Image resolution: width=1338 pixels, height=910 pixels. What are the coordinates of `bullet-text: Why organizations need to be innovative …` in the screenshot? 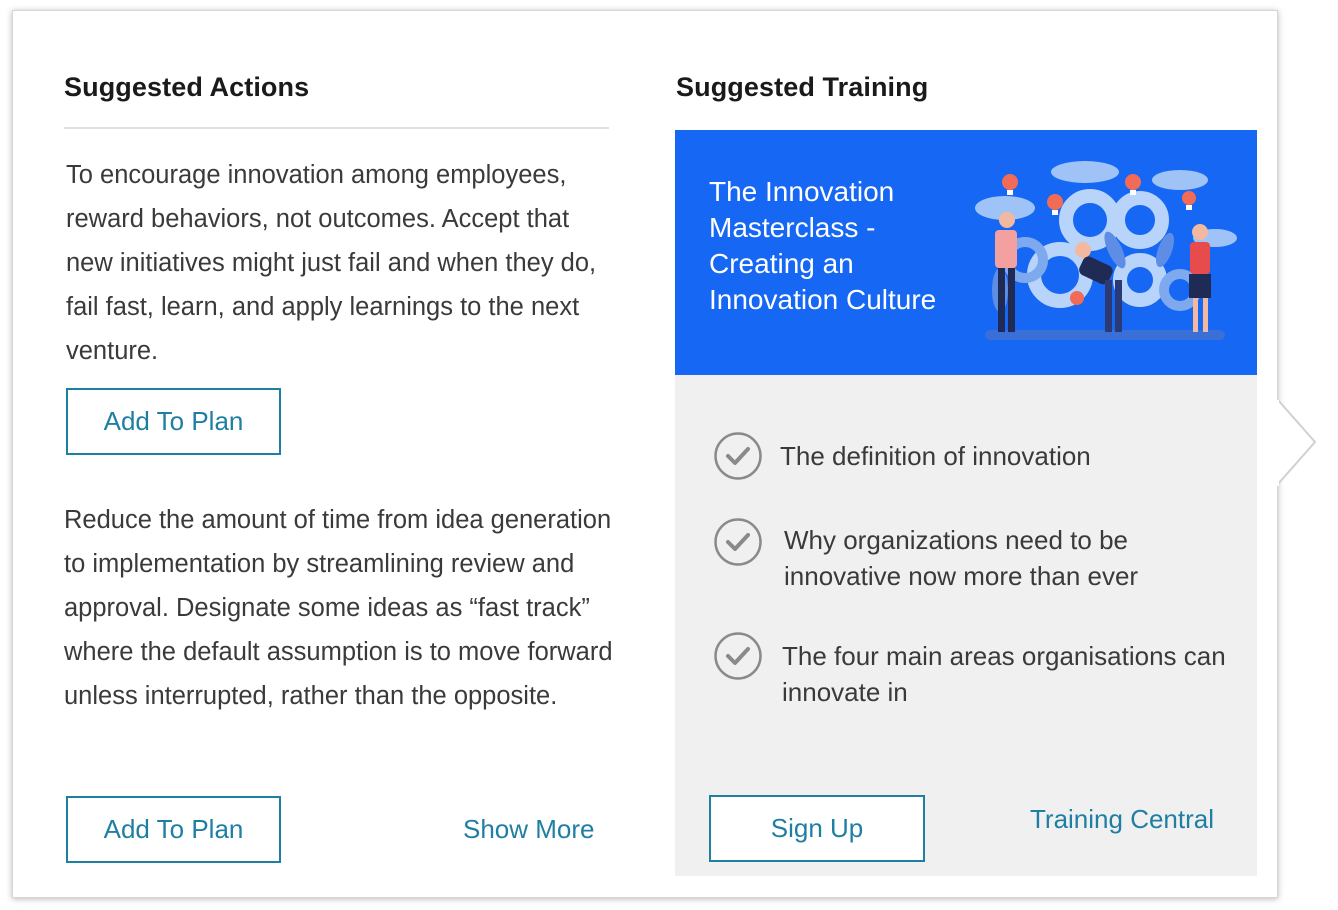 It's located at (961, 558).